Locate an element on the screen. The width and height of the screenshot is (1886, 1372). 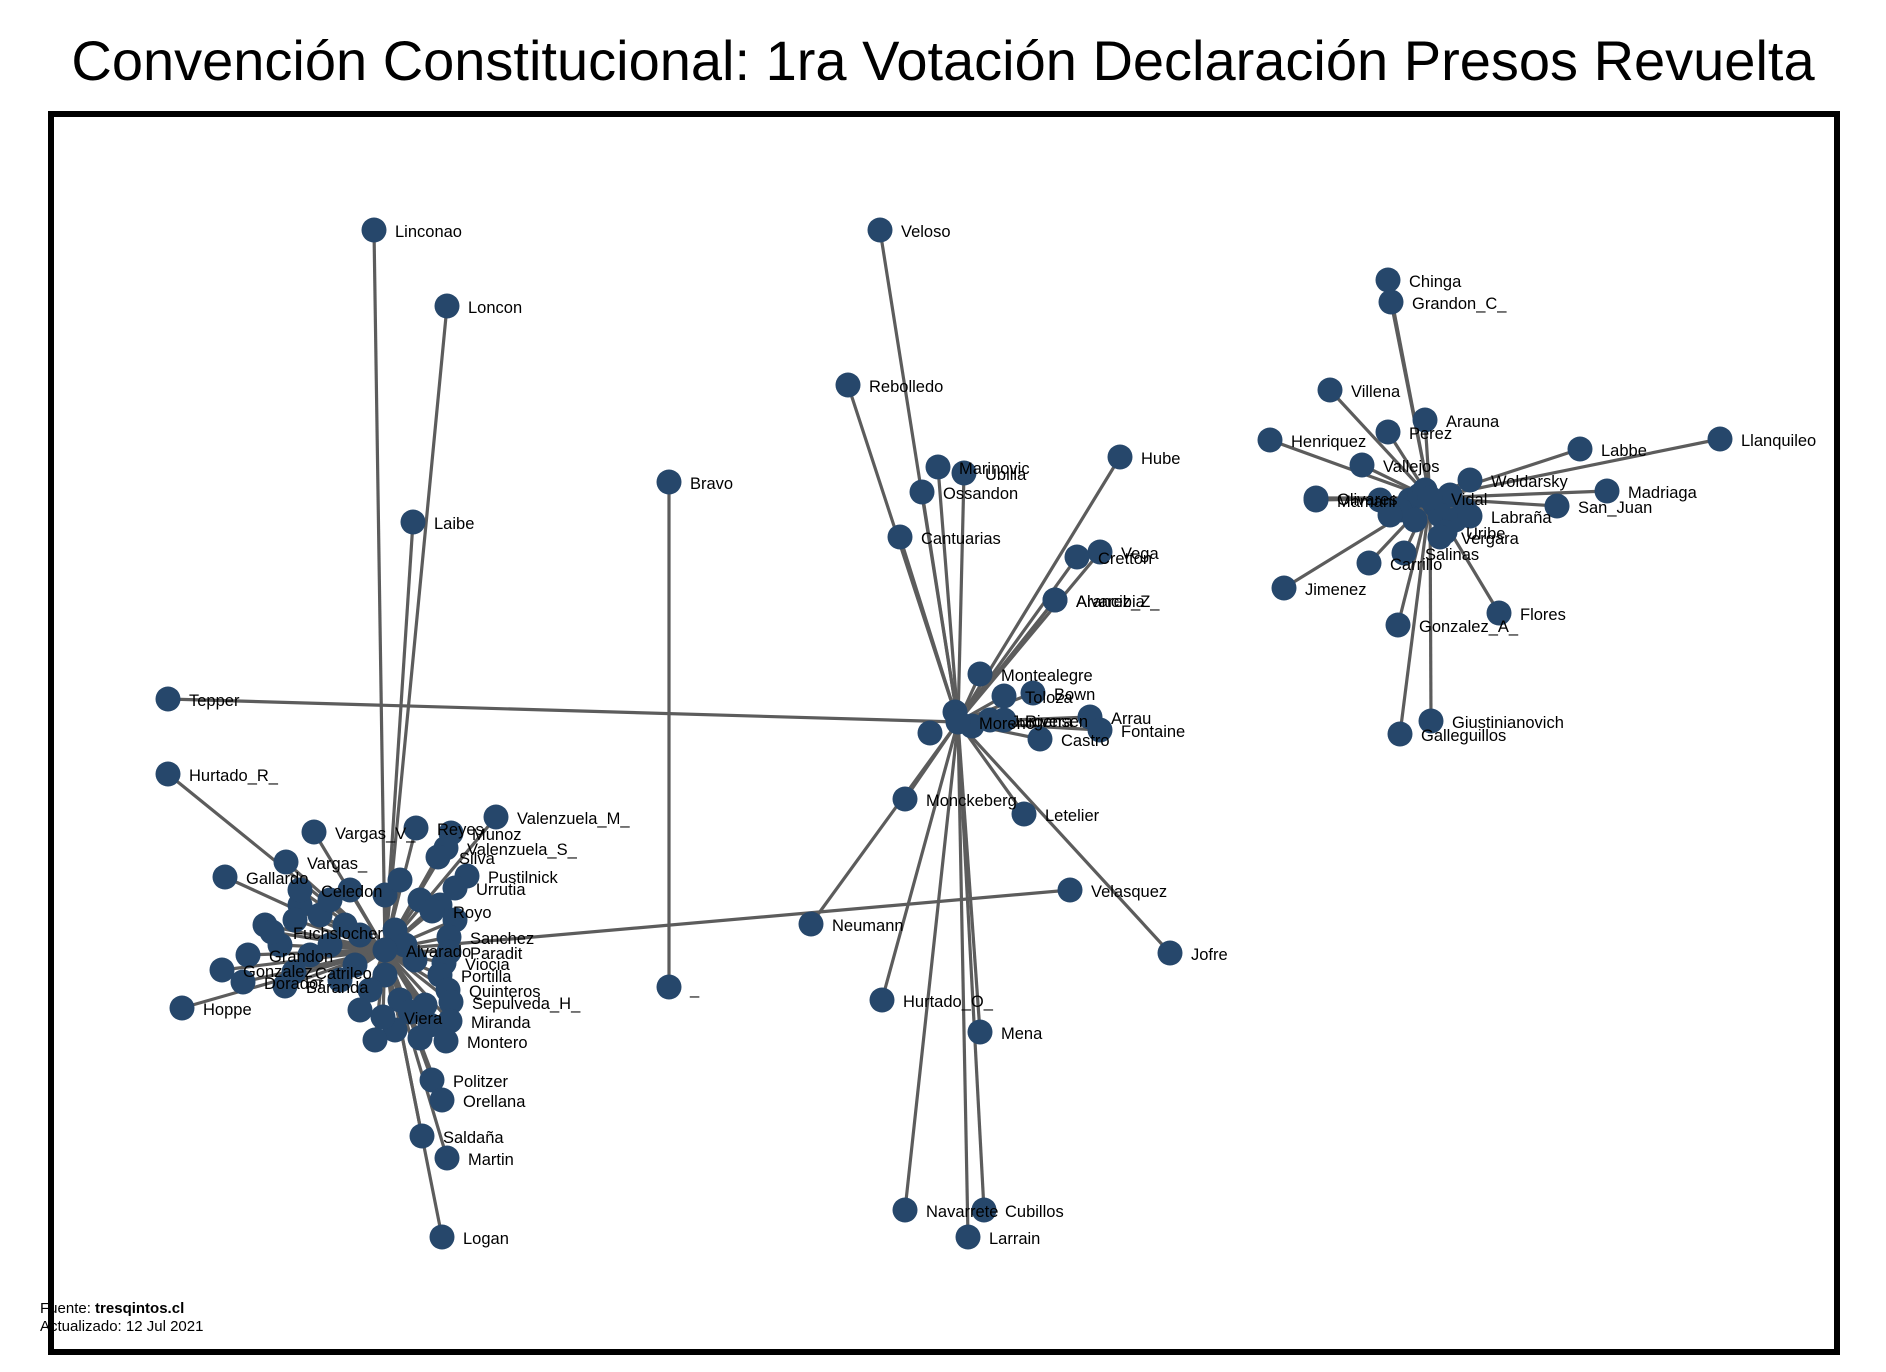
node-label-Sepulveda_H_: Sepulveda_H_ is located at coordinates (526, 1004).